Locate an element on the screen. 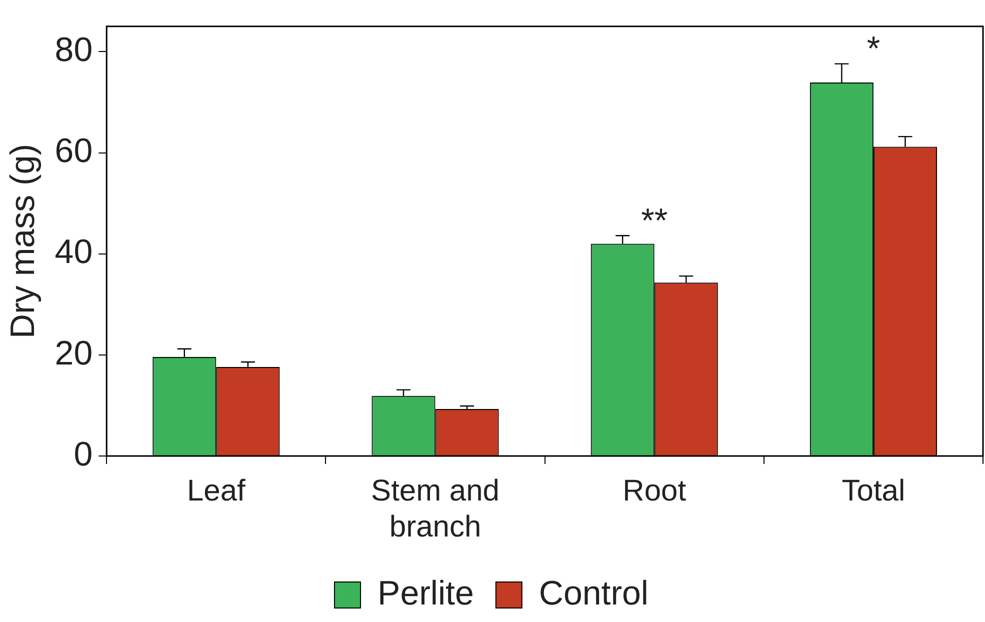  y-tick-label: 40 is located at coordinates (73, 252).